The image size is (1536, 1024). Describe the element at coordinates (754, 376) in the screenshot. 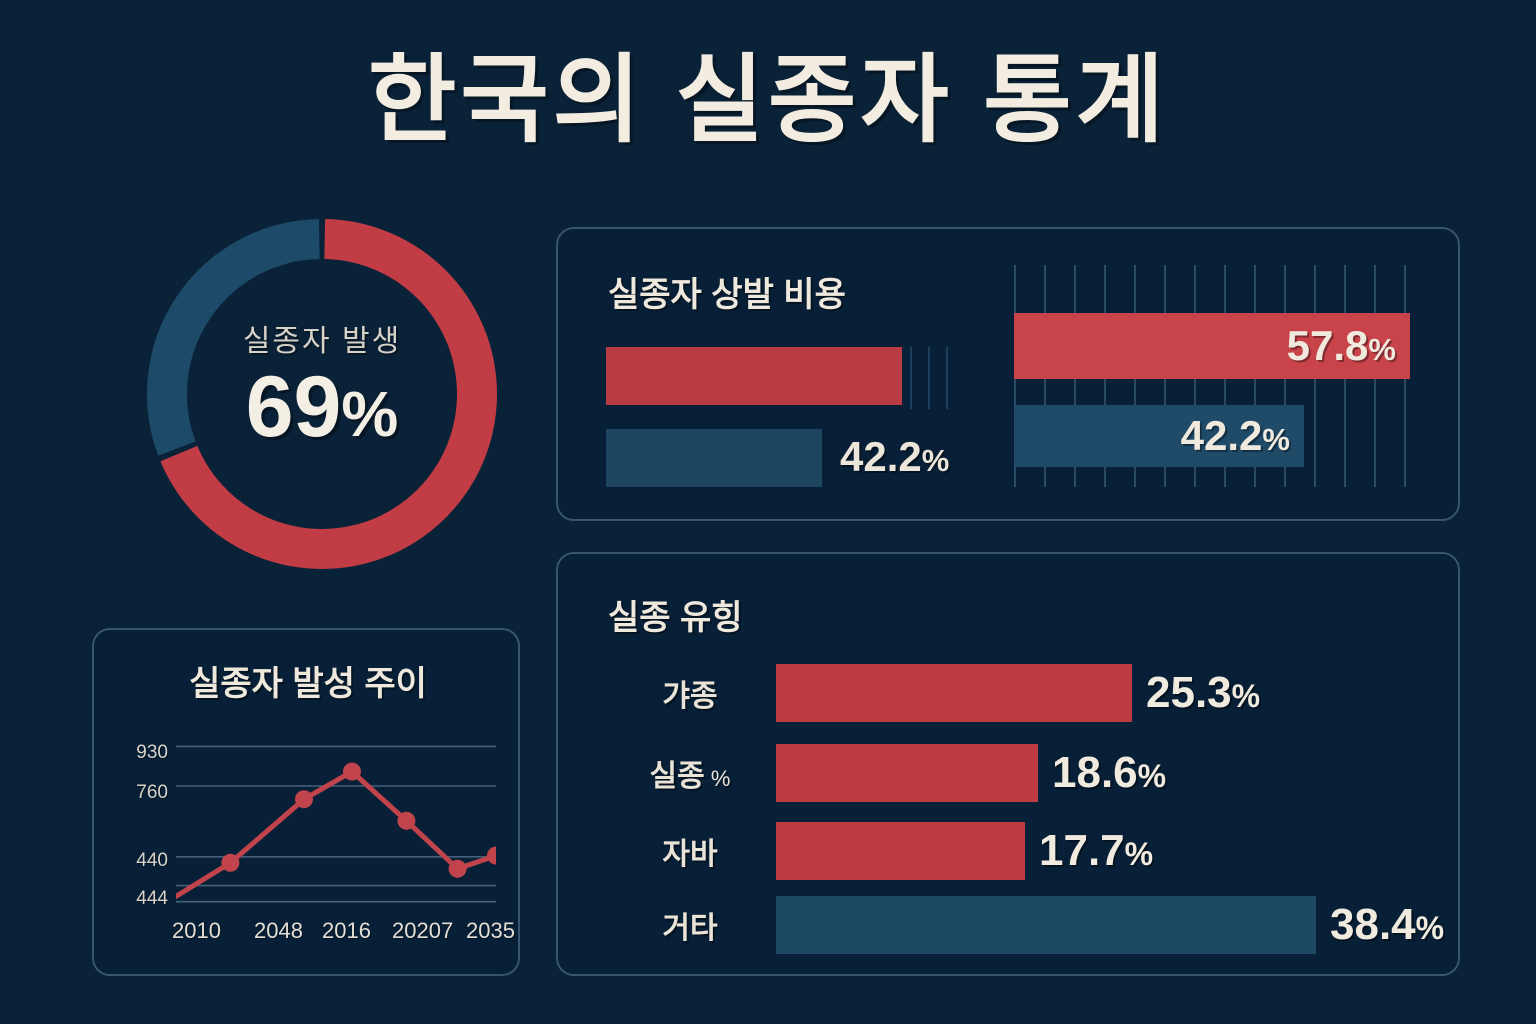

I see `ratio-left-bar-red` at that location.